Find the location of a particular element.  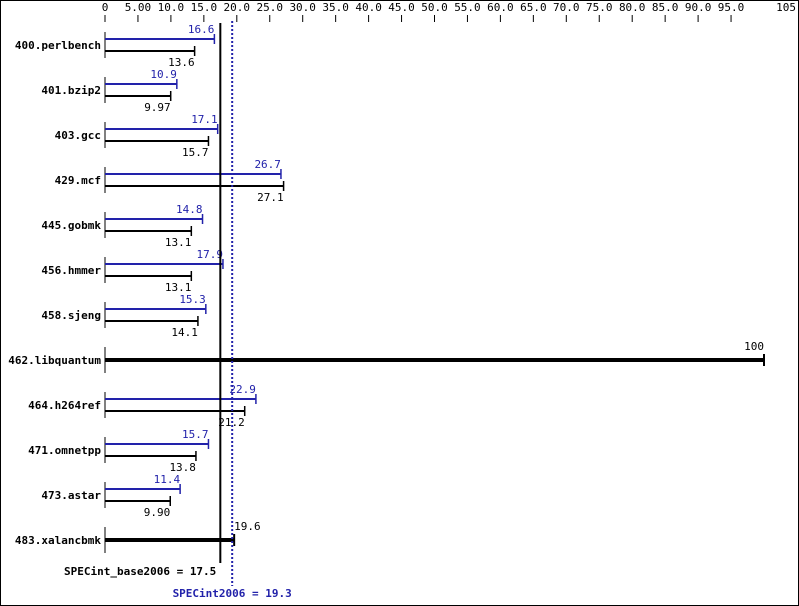

bar-base-label: 15.7 is located at coordinates (195, 152).